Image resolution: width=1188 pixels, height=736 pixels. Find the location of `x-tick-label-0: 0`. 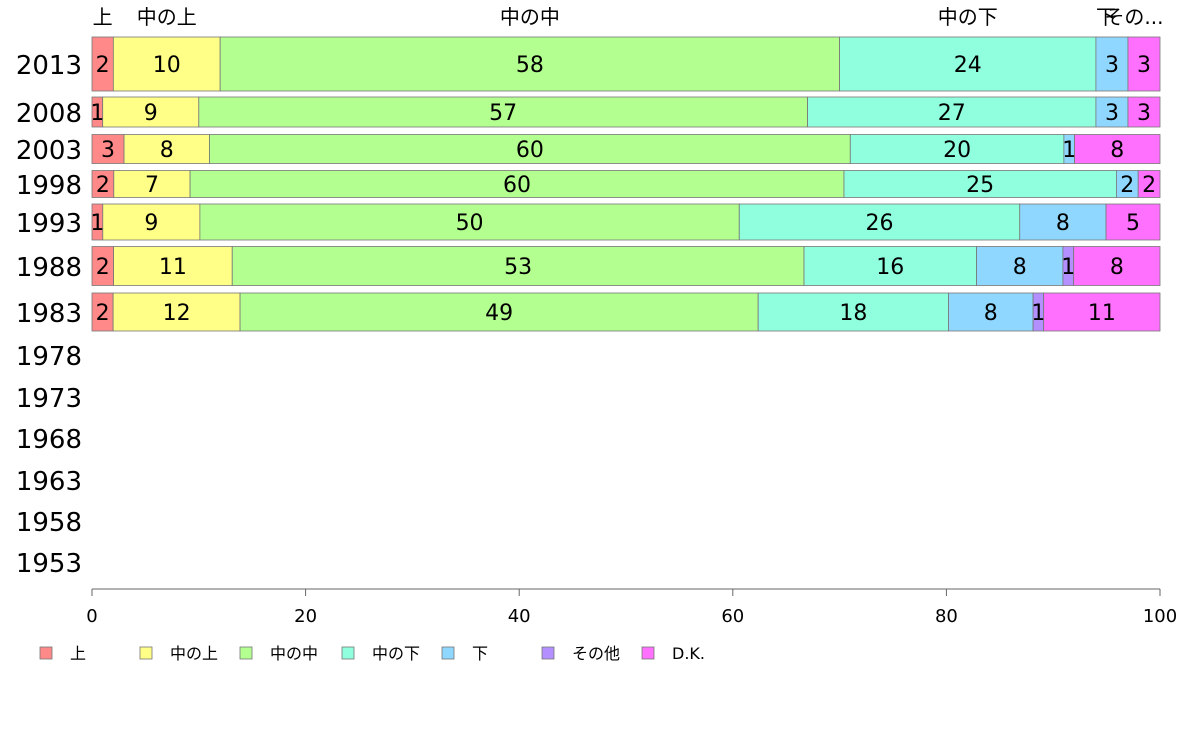

x-tick-label-0: 0 is located at coordinates (91, 616).